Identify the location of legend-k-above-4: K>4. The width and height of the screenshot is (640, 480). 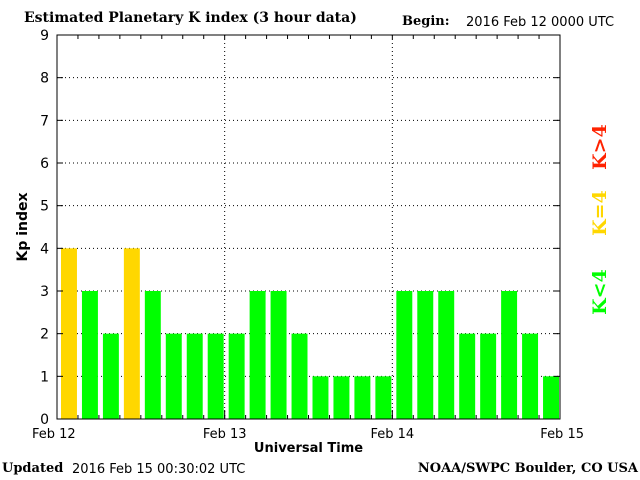
(600, 147).